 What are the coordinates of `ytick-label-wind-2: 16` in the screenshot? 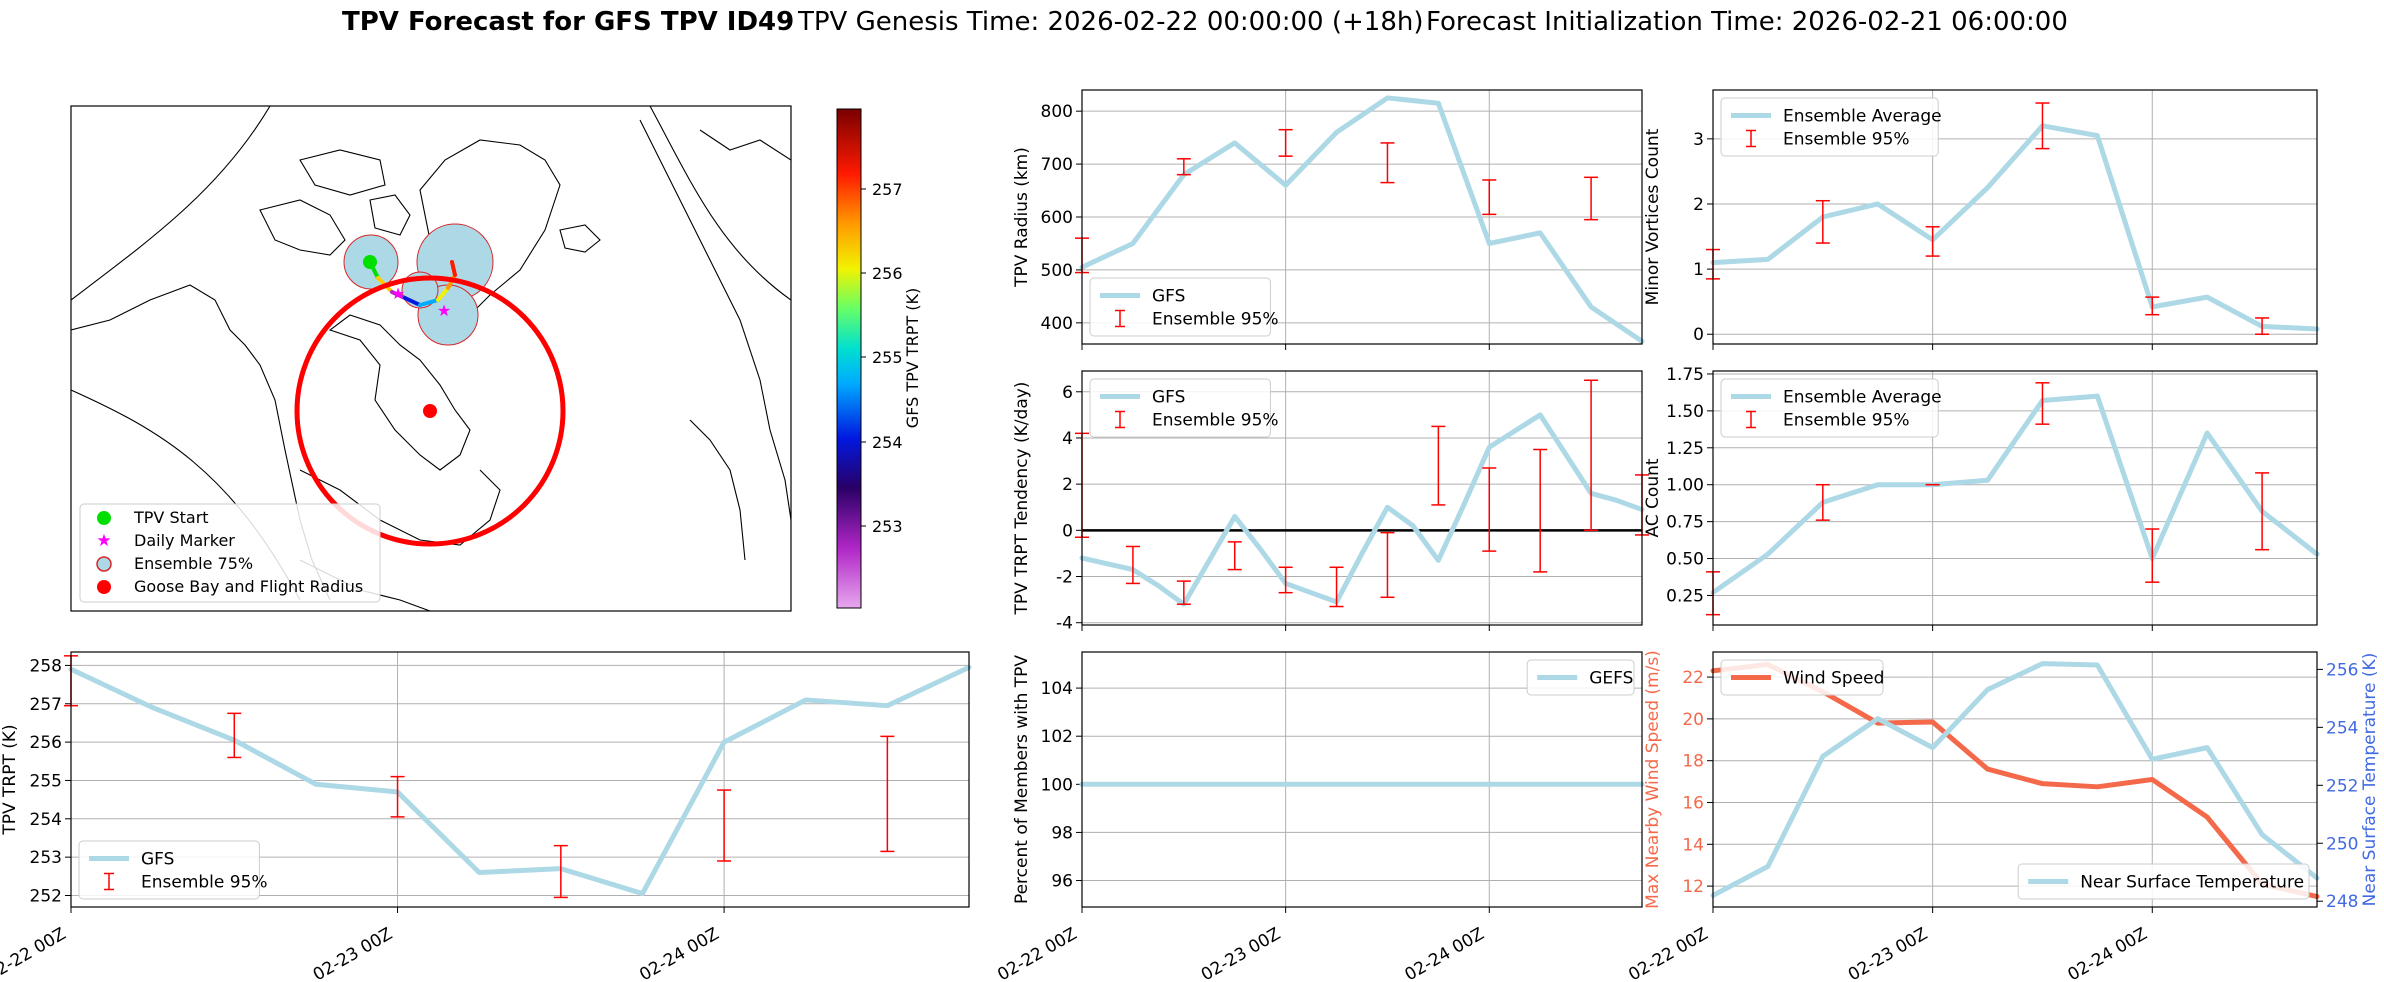 It's located at (1693, 803).